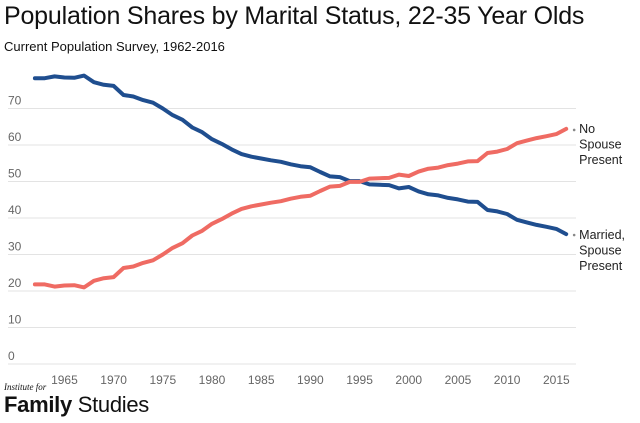 This screenshot has height=423, width=640. Describe the element at coordinates (602, 235) in the screenshot. I see `series-label-line-0-0: Married,` at that location.